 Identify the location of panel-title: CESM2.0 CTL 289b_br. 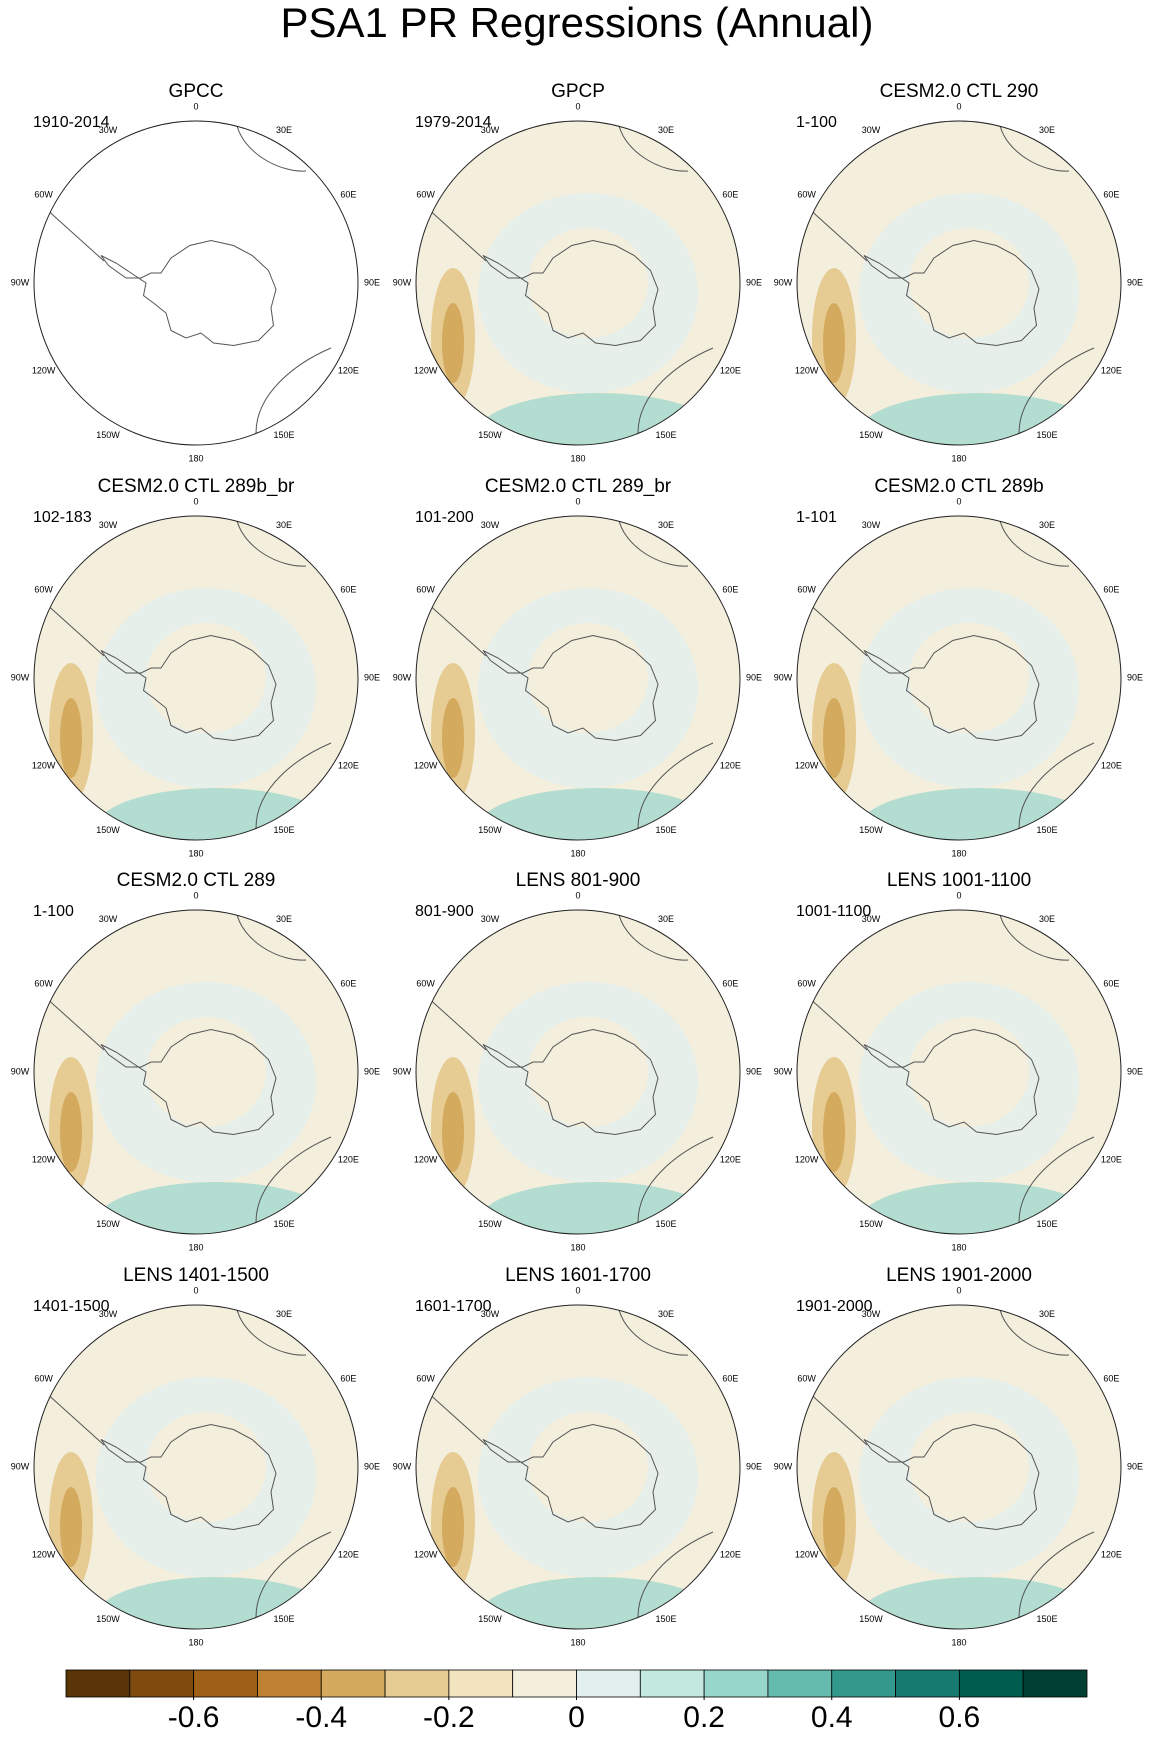
(196, 486).